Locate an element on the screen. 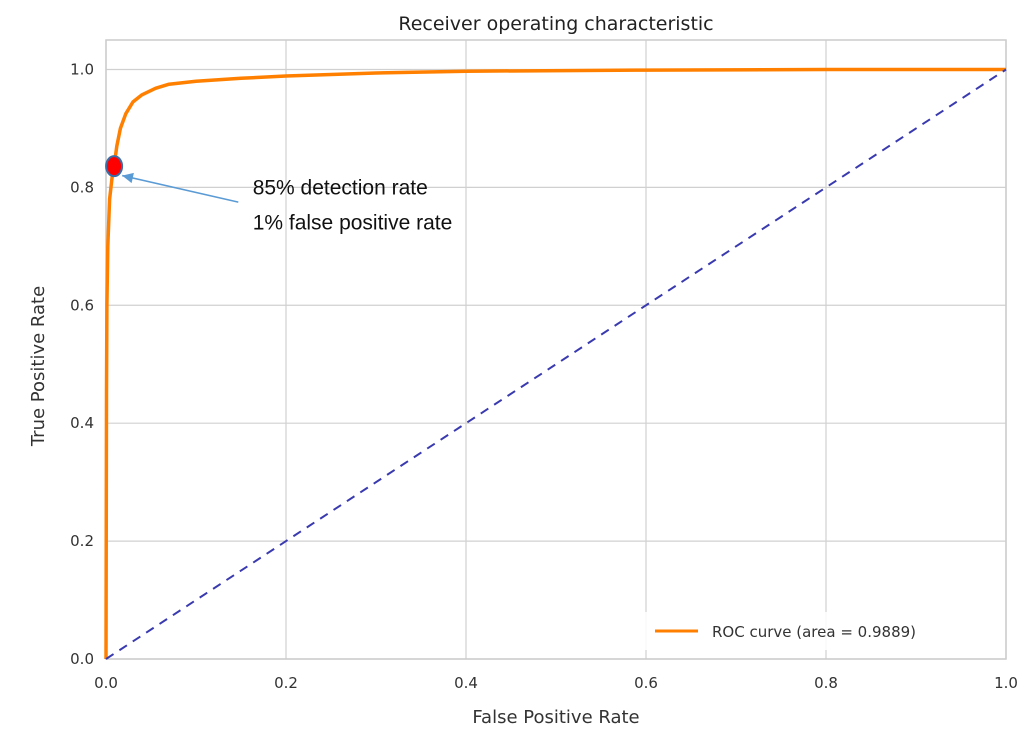 The image size is (1024, 749). legend-box is located at coordinates (818, 631).